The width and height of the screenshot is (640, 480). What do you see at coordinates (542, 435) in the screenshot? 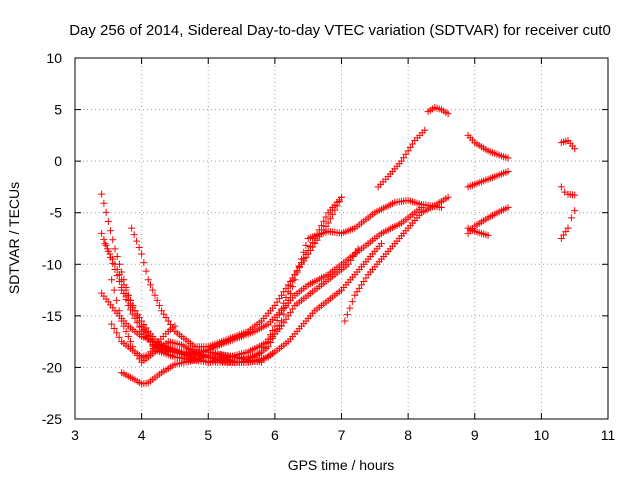
I see `x-tick-label: 10` at bounding box center [542, 435].